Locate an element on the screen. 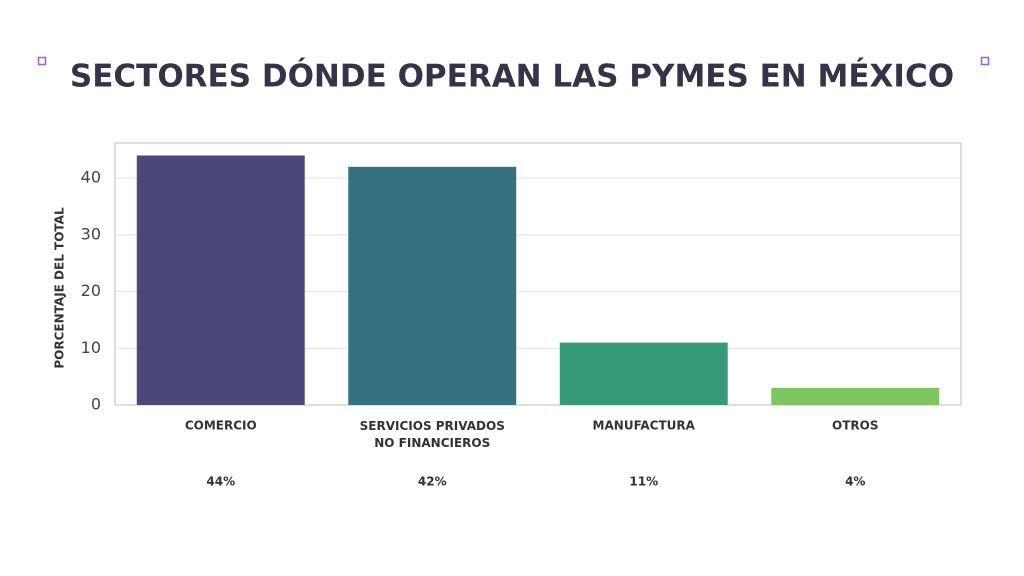 Image resolution: width=1024 pixels, height=576 pixels. y-tick-label: 30 is located at coordinates (91, 233).